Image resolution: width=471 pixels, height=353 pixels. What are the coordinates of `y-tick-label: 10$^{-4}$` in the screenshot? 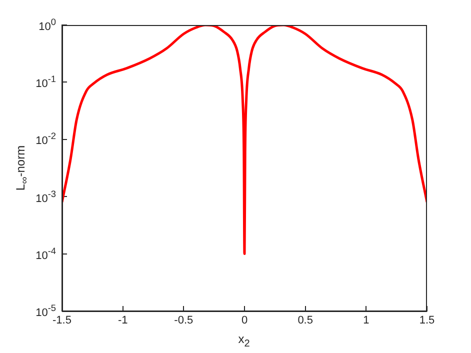 It's located at (46, 254).